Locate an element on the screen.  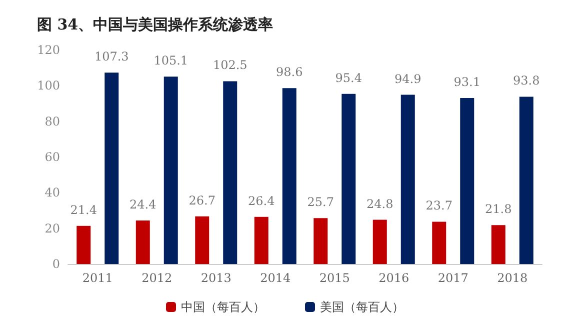
data-label: 102.5 is located at coordinates (230, 65).